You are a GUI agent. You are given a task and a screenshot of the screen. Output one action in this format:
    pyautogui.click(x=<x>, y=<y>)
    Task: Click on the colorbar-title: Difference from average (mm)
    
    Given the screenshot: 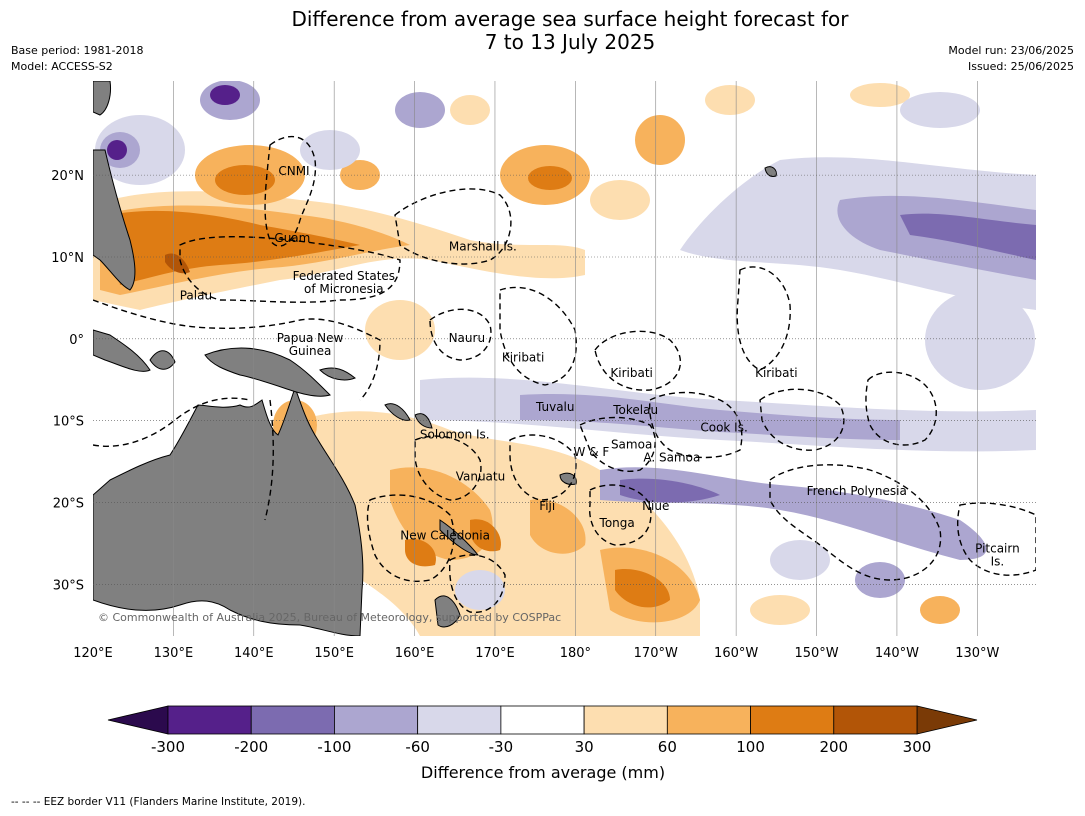 What is the action you would take?
    pyautogui.click(x=543, y=772)
    